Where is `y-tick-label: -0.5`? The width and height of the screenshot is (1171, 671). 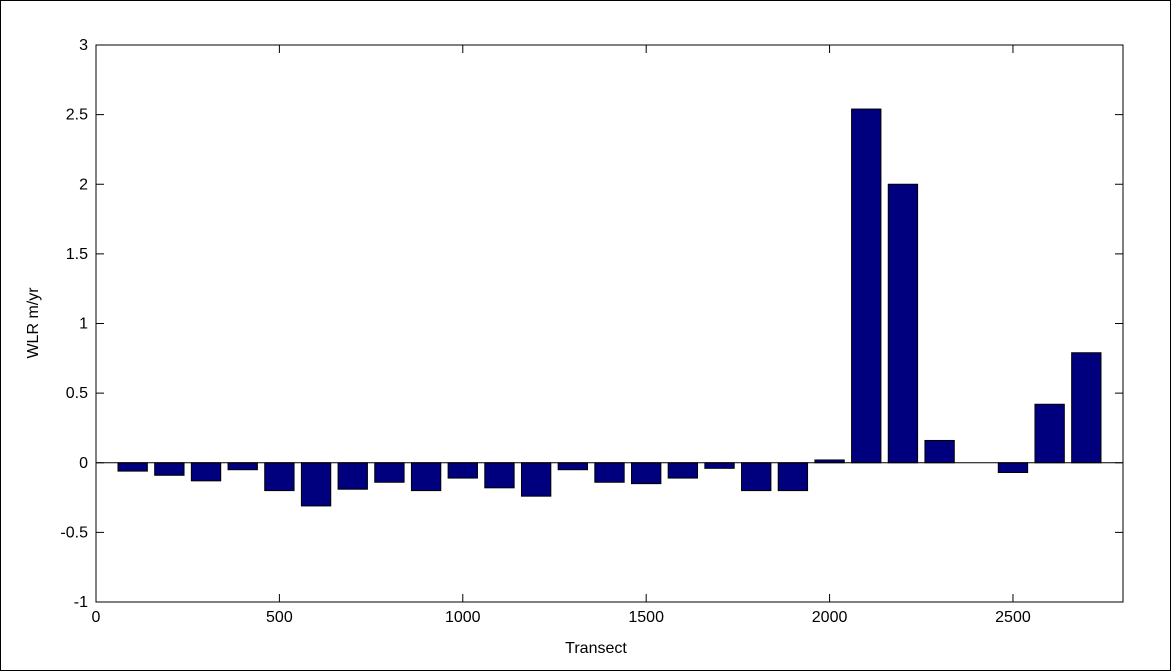 y-tick-label: -0.5 is located at coordinates (74, 532).